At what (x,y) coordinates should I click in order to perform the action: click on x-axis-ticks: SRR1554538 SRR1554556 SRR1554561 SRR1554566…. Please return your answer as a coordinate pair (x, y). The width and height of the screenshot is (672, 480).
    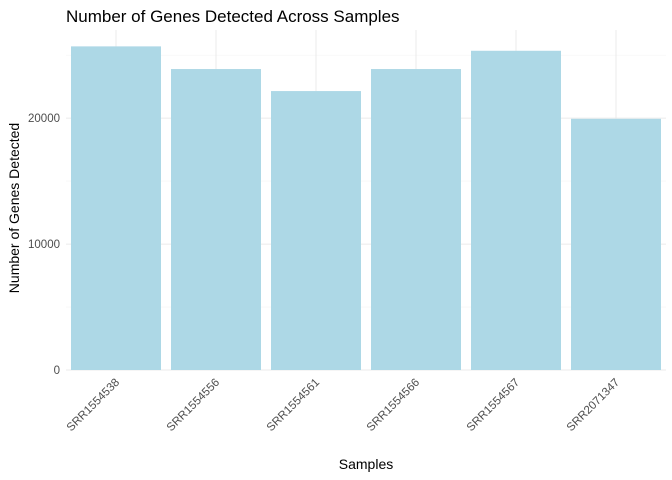
    Looking at the image, I should click on (343, 405).